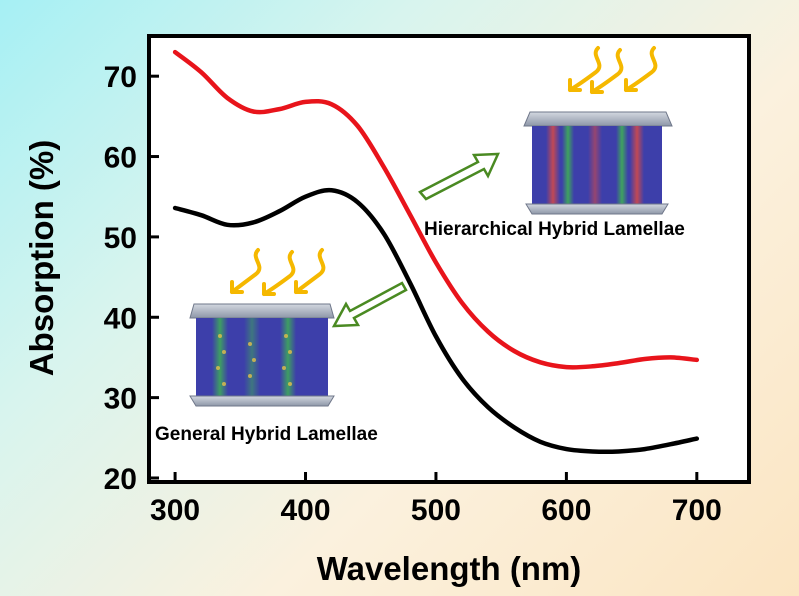 This screenshot has width=799, height=596. What do you see at coordinates (436, 510) in the screenshot?
I see `x-tick-label: 500` at bounding box center [436, 510].